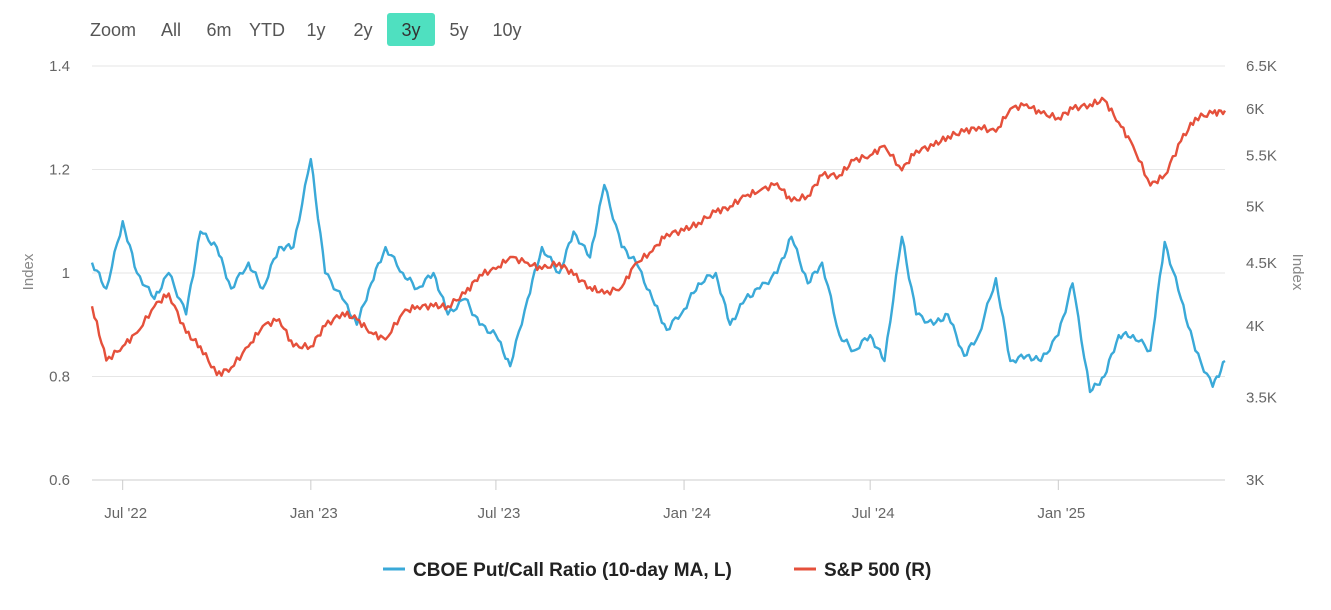 This screenshot has height=610, width=1331. Describe the element at coordinates (28, 271) in the screenshot. I see `y-axis-left-title: Index` at that location.